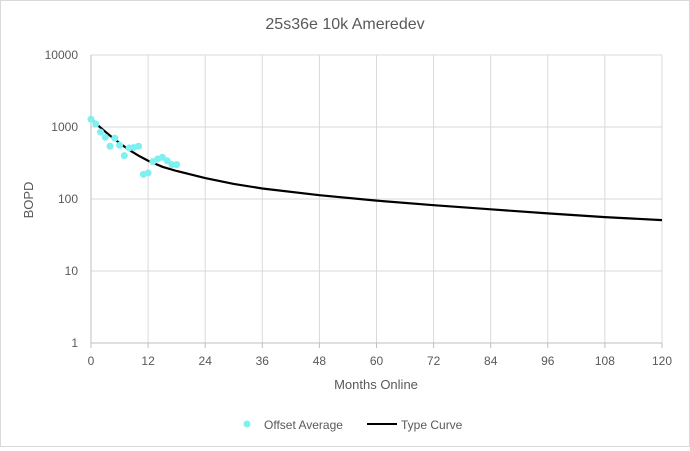 The width and height of the screenshot is (690, 451). I want to click on y-tick-labels: 1 10 100 1000 10000, so click(62, 199).